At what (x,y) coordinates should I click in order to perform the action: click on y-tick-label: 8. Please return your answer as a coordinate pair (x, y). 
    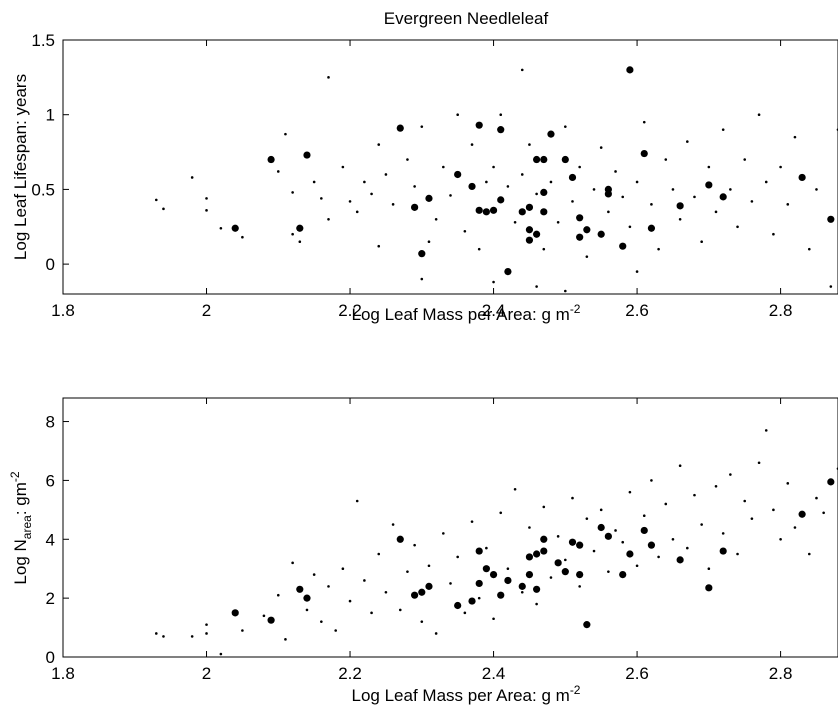
    Looking at the image, I should click on (50, 422).